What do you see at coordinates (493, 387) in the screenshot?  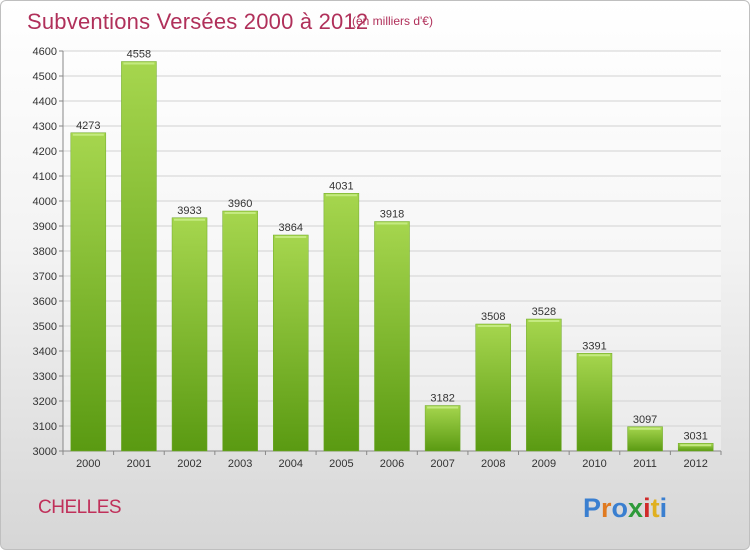 I see `bar-2008` at bounding box center [493, 387].